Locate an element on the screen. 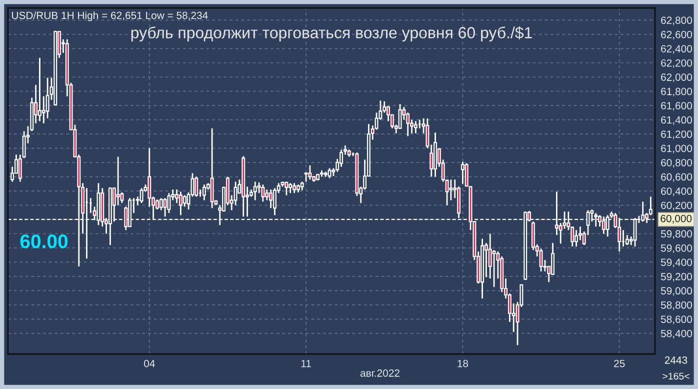  y-tick-label: 60,600 is located at coordinates (676, 177).